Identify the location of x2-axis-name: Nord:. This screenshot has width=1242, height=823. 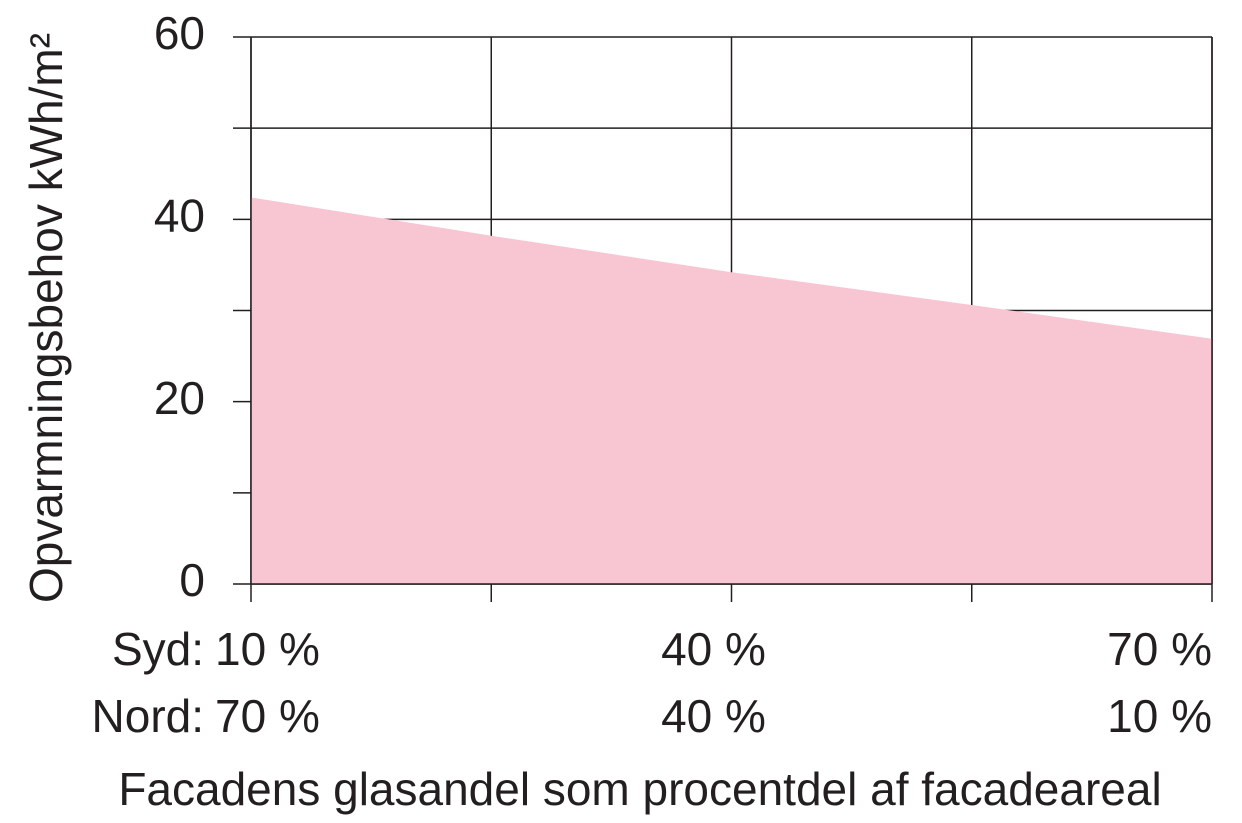
(148, 716).